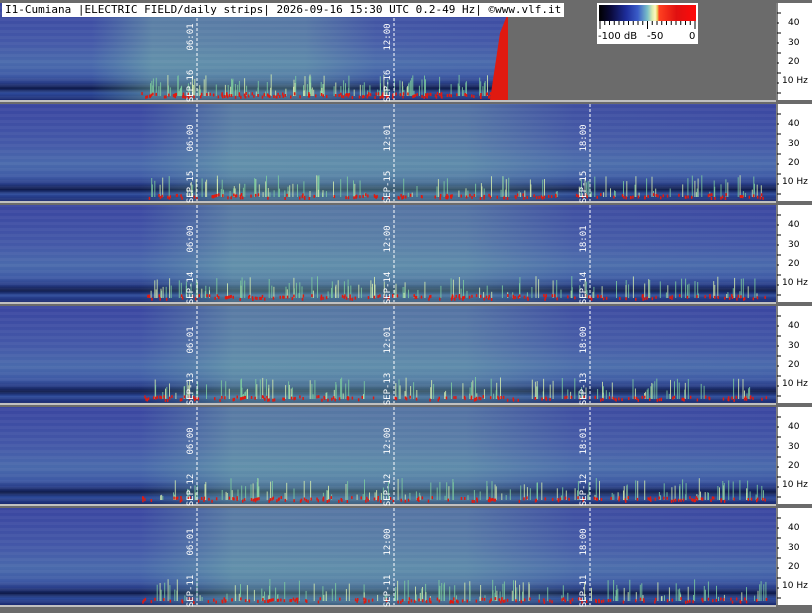 Image resolution: width=812 pixels, height=613 pixels. What do you see at coordinates (692, 36) in the screenshot?
I see `colorbar-label-max: 0` at bounding box center [692, 36].